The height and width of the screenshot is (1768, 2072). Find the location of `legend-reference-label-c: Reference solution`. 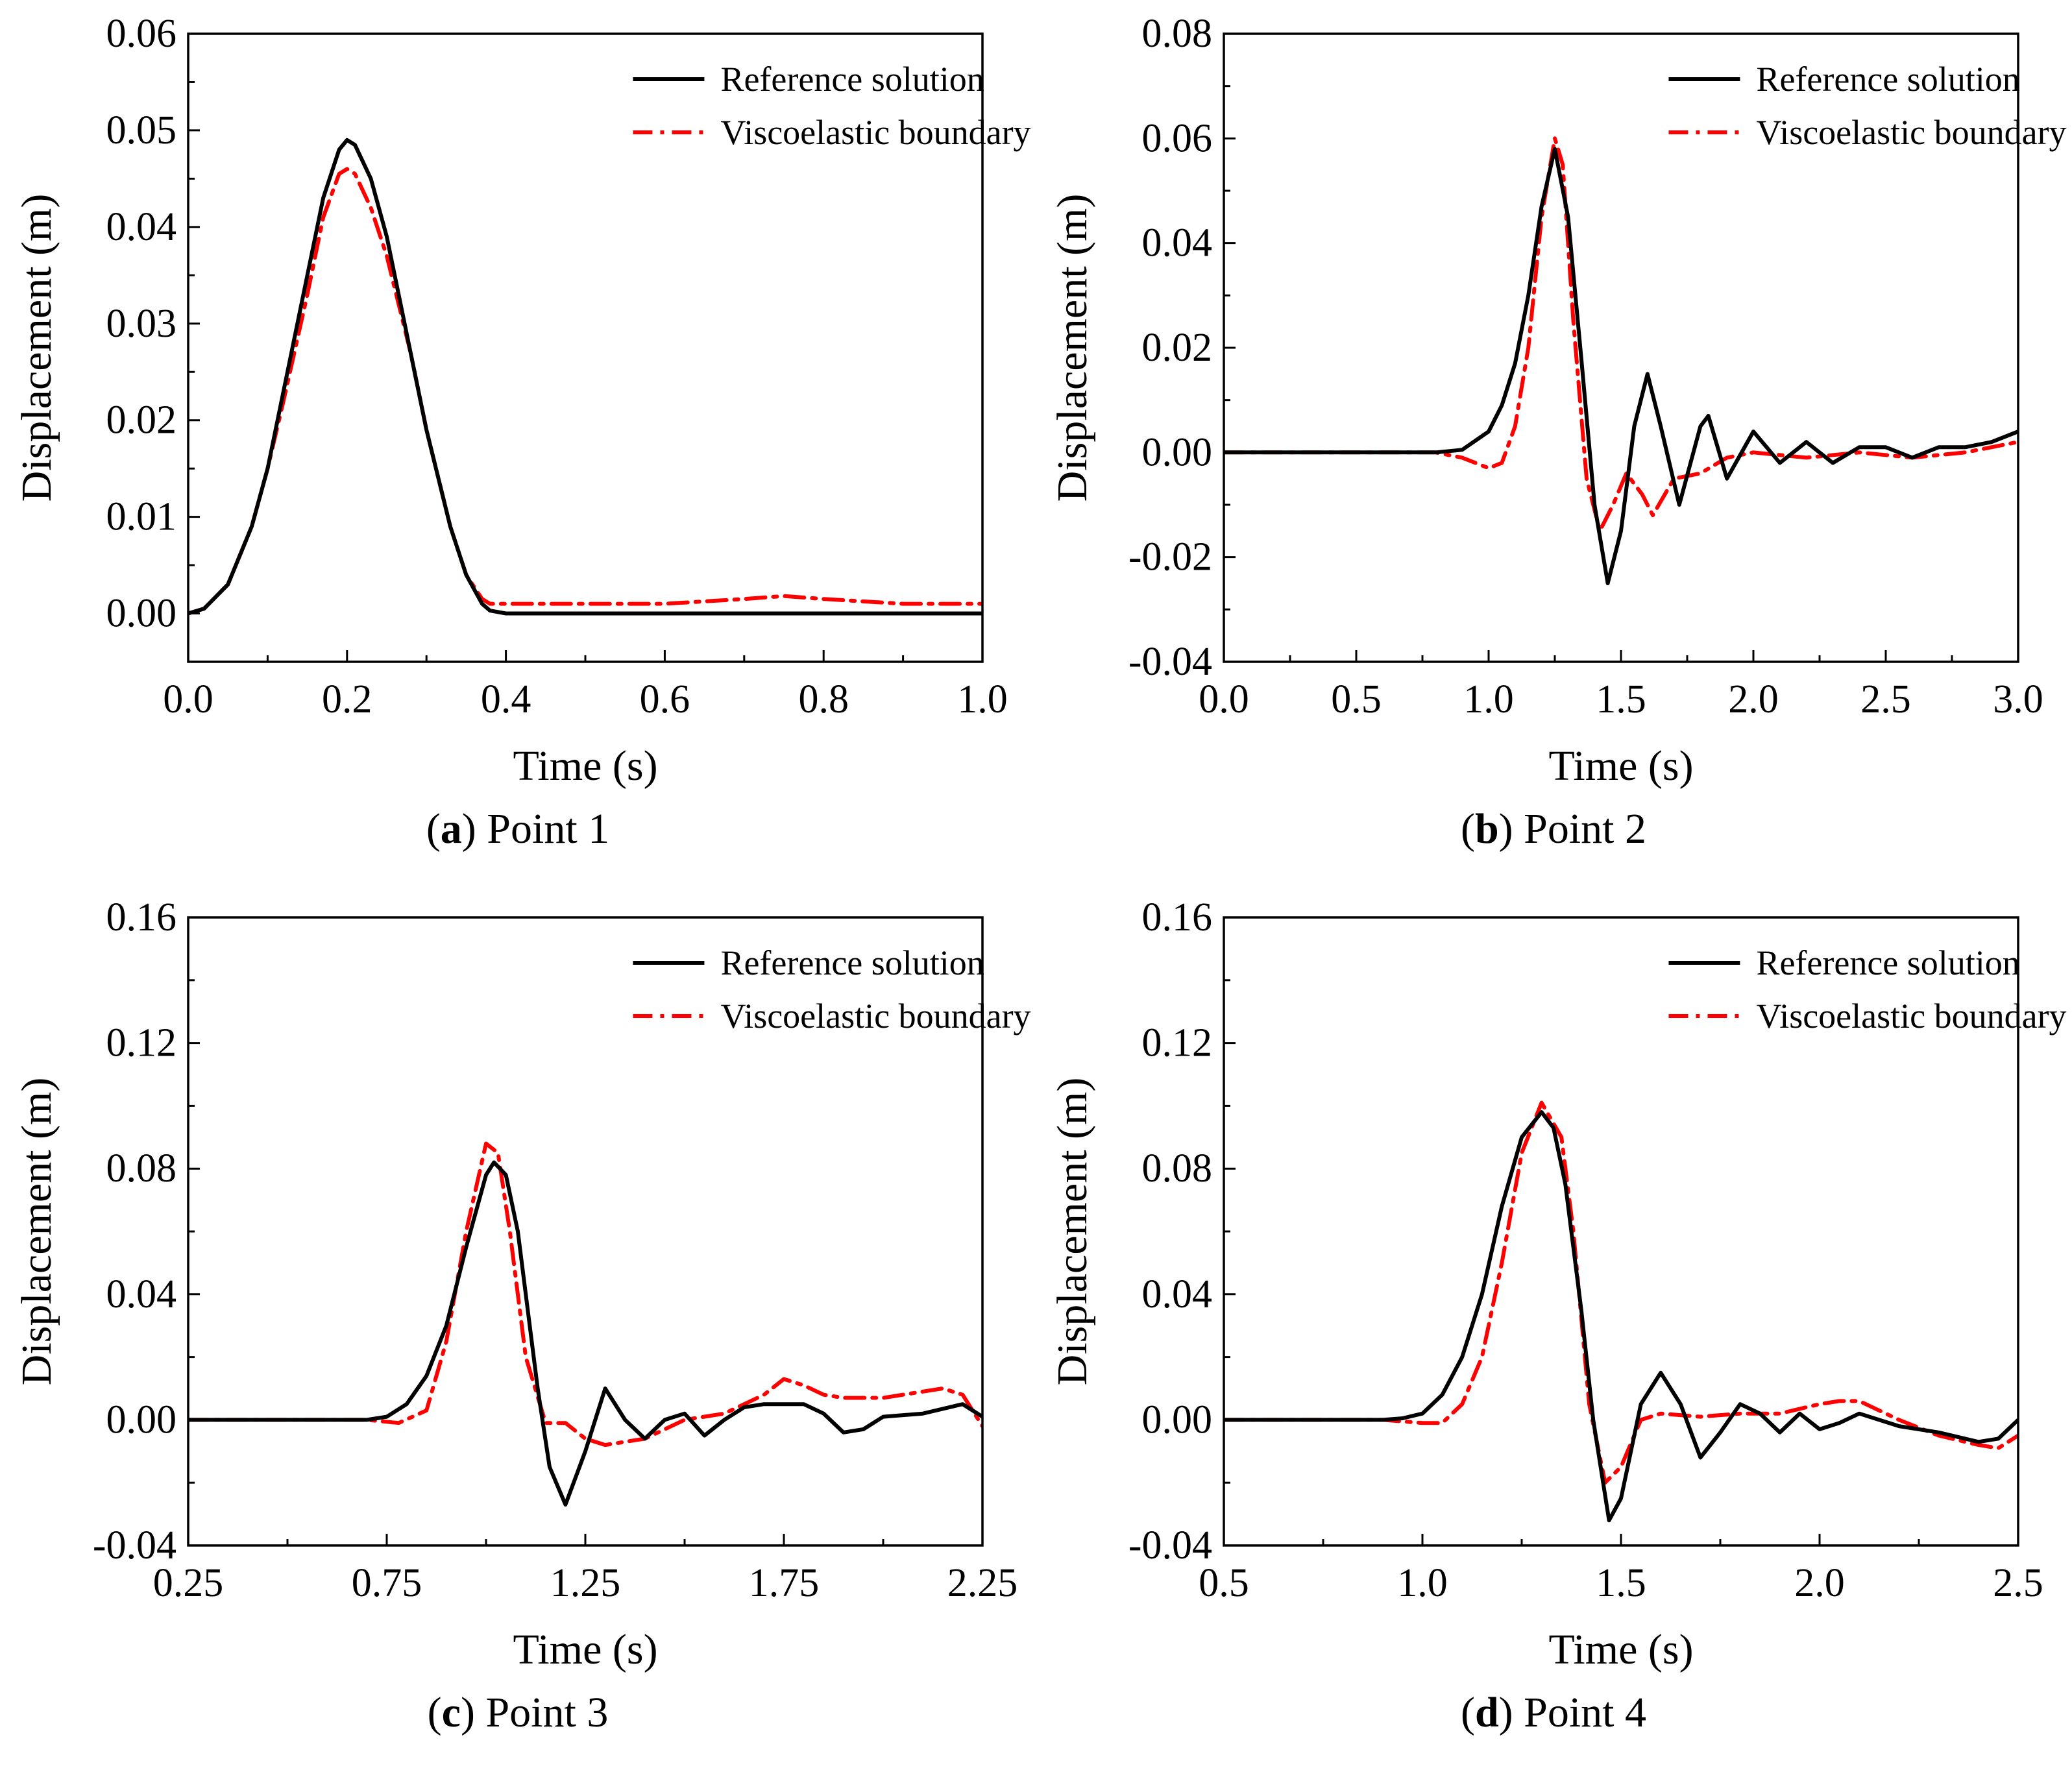

legend-reference-label-c: Reference solution is located at coordinates (852, 962).